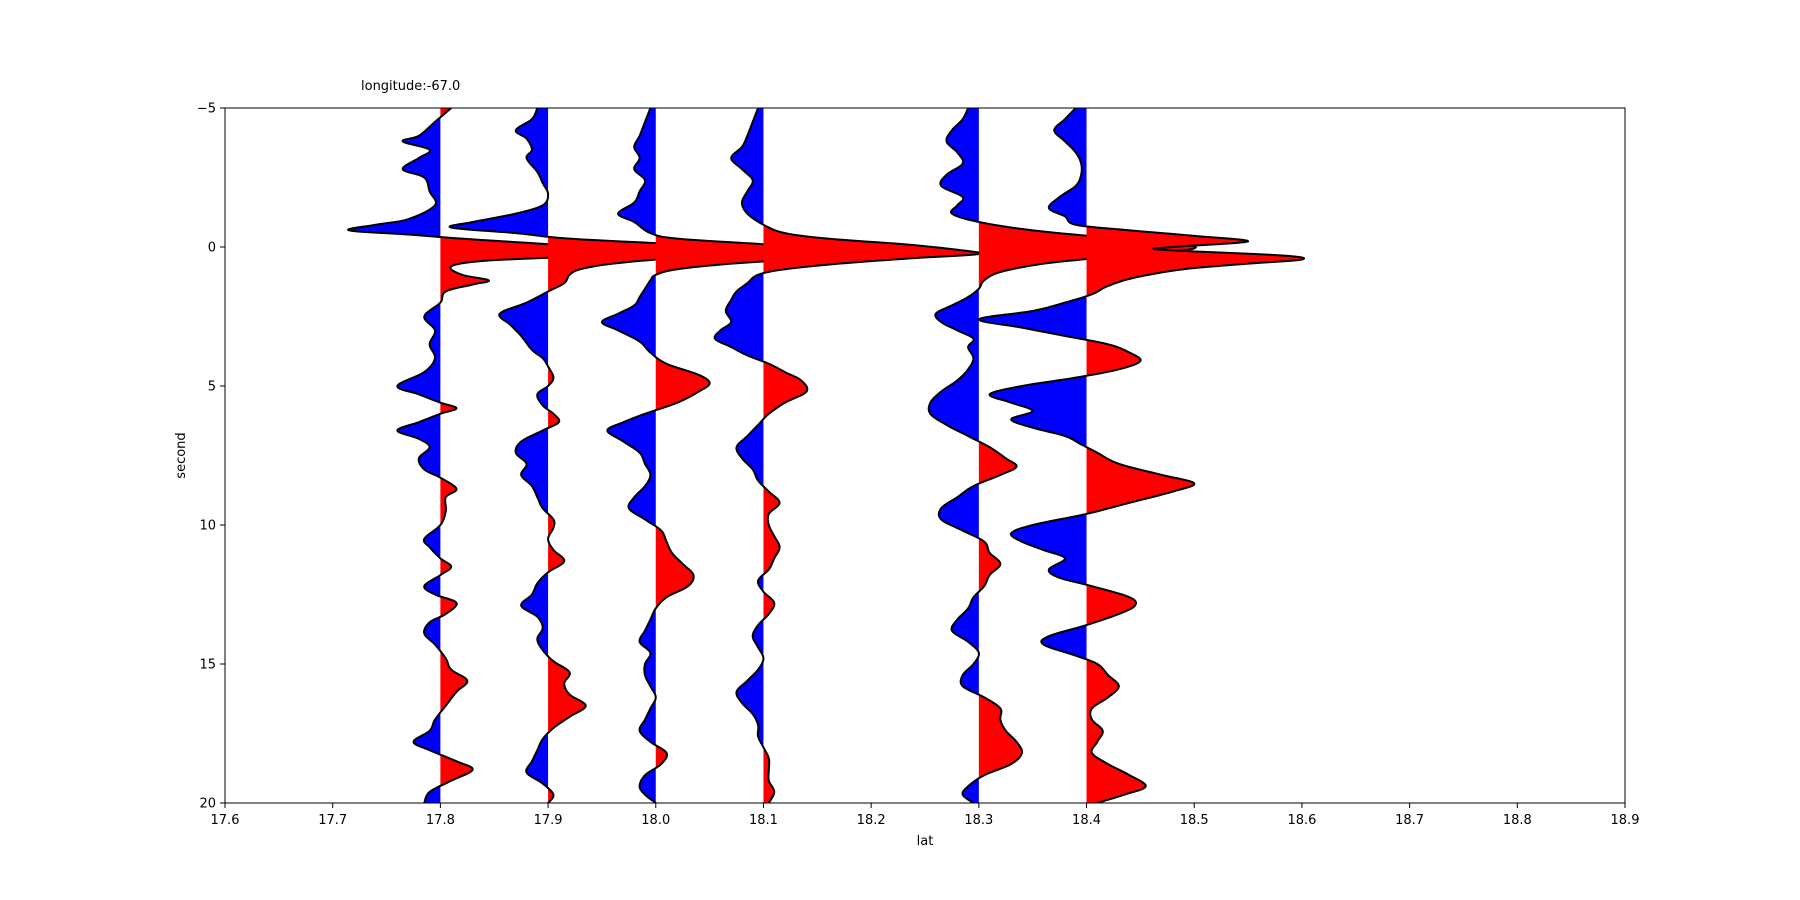 The height and width of the screenshot is (900, 1800). I want to click on y-tick-label: 0, so click(212, 248).